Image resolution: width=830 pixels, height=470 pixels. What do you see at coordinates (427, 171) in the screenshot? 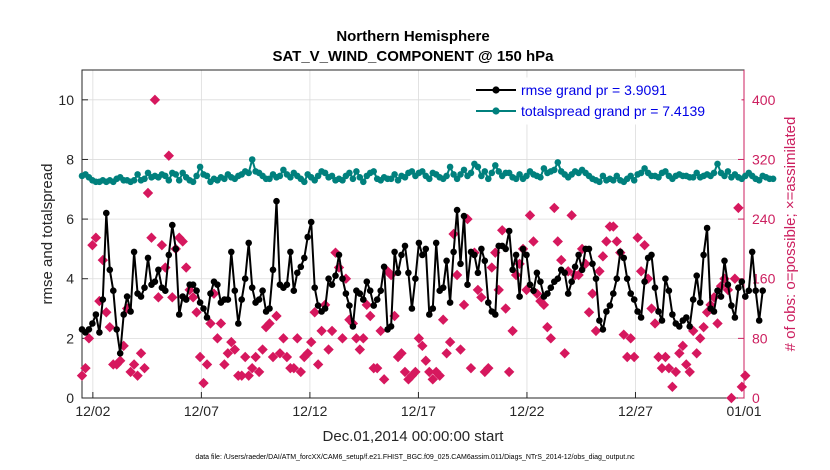
I see `totalspread-series` at bounding box center [427, 171].